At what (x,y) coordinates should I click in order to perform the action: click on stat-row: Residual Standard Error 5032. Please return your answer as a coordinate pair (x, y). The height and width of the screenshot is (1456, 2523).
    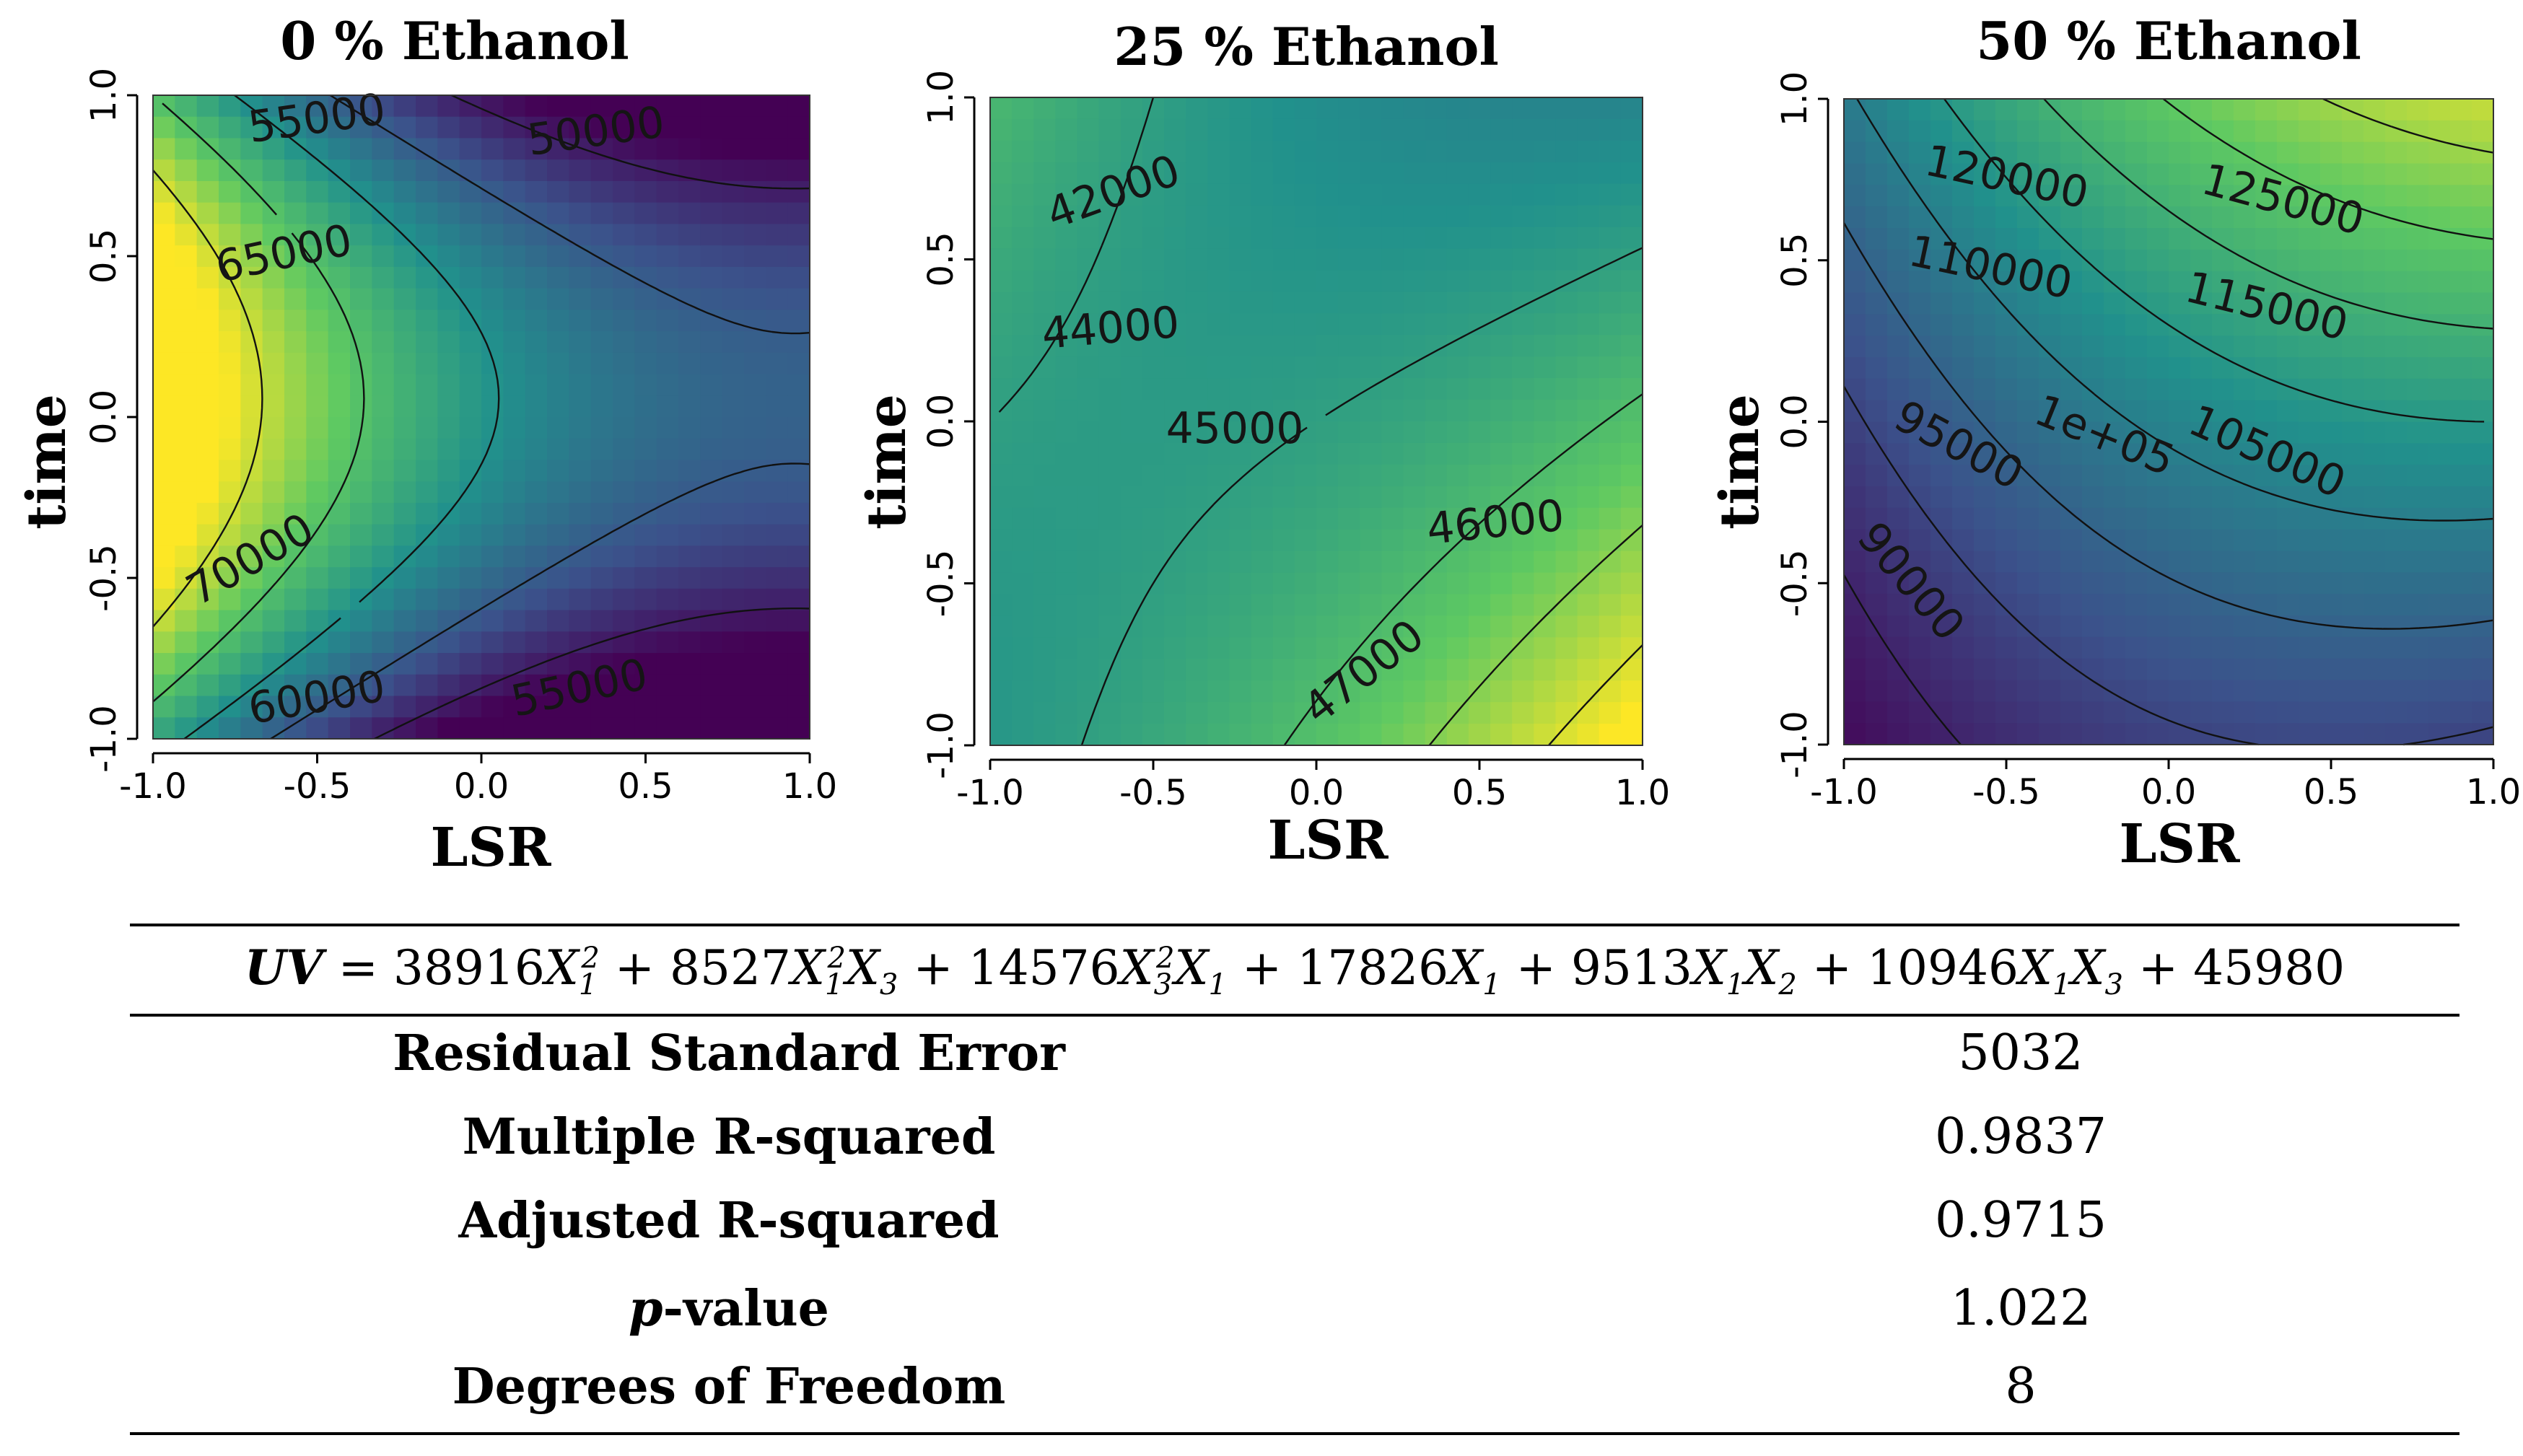
    Looking at the image, I should click on (1294, 1066).